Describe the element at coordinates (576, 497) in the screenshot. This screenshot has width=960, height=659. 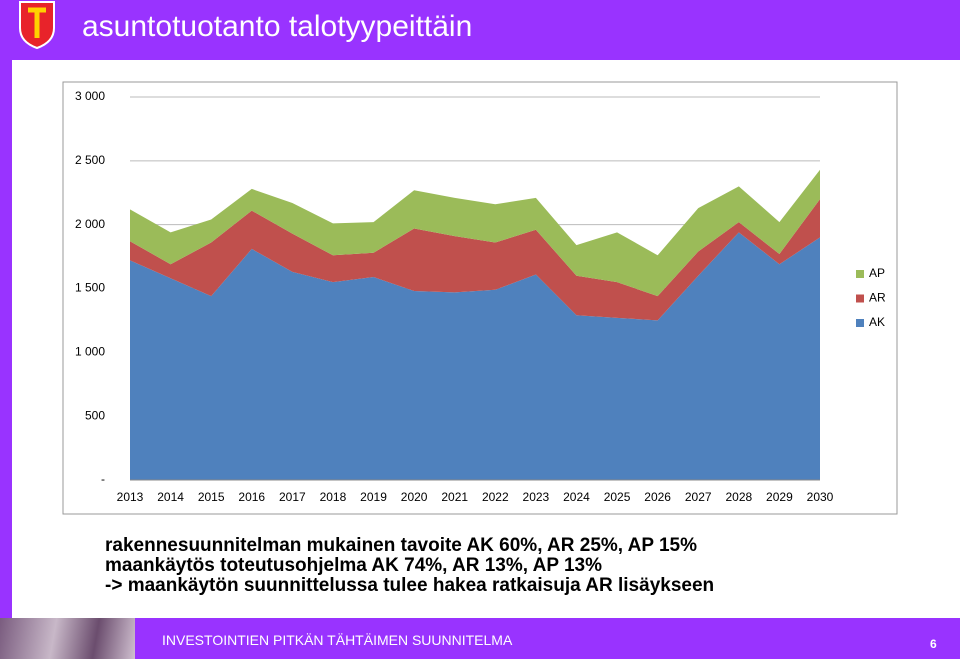
I see `x-tick-label: 2024` at that location.